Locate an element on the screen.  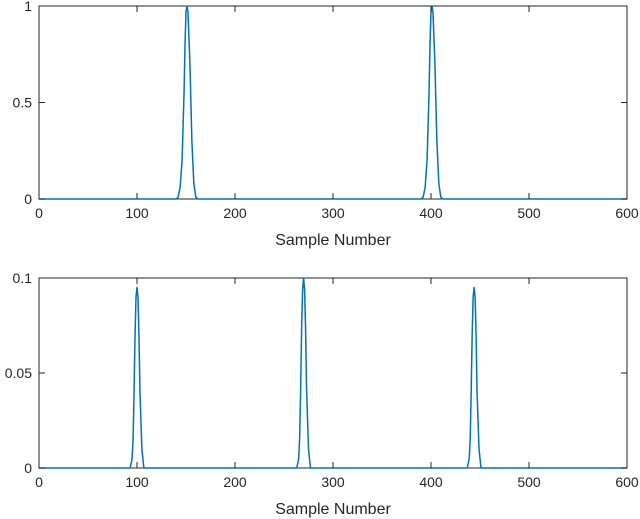
y-tick-label: 1 is located at coordinates (28, 7).